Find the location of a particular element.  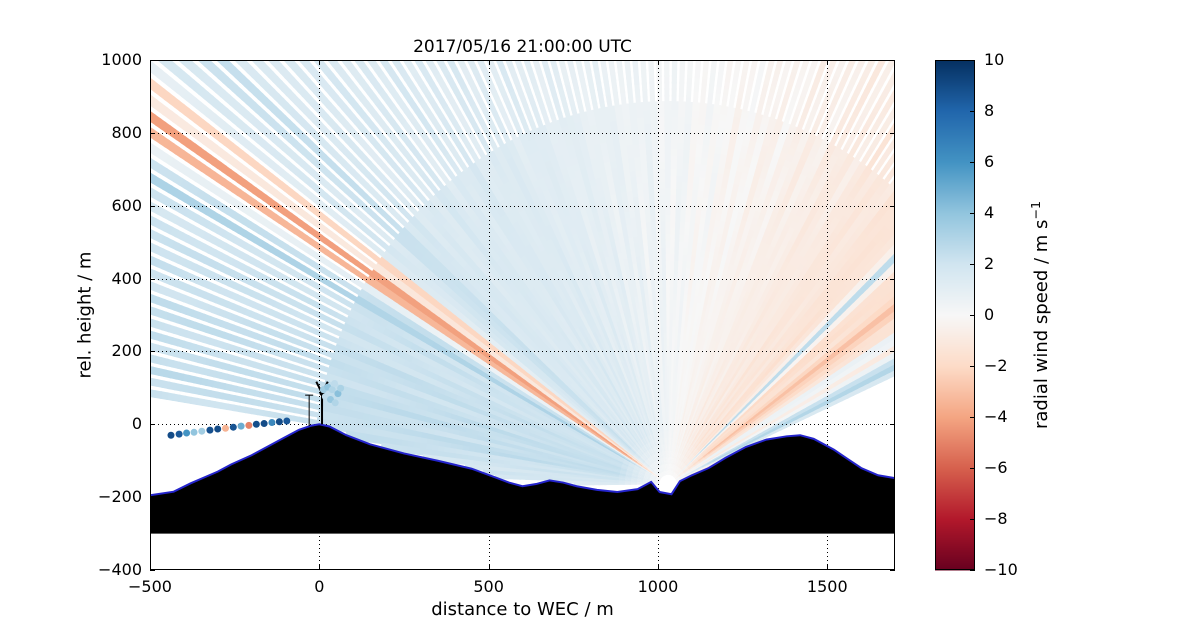

x-tick-label: 1000 is located at coordinates (658, 586).